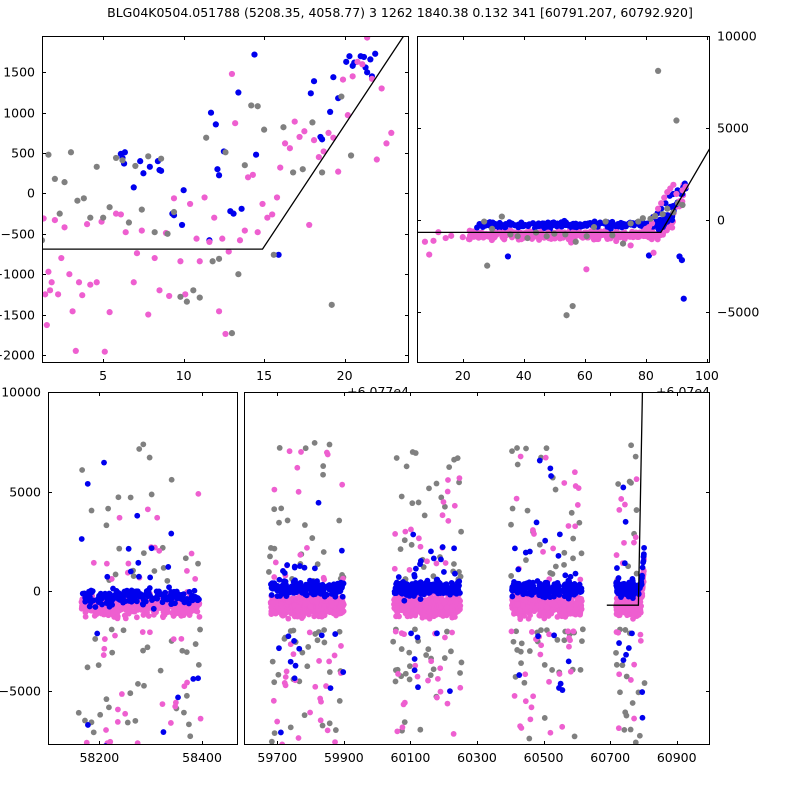 The width and height of the screenshot is (800, 800). I want to click on tick-label: 1500, so click(19, 72).